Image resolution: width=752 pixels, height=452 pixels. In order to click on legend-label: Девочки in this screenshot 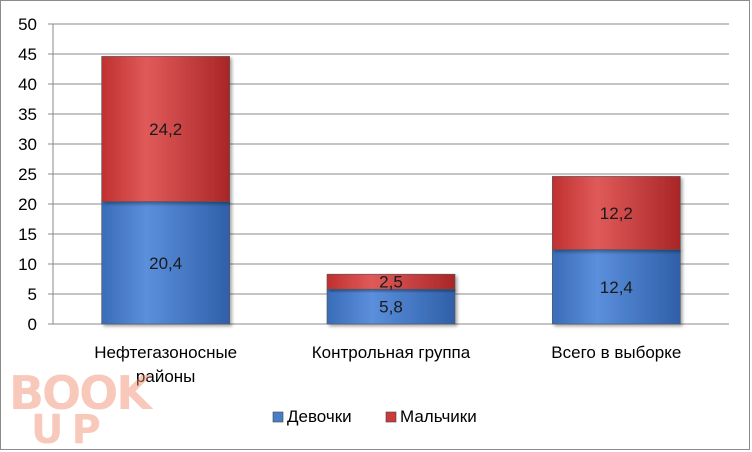, I will do `click(319, 416)`.